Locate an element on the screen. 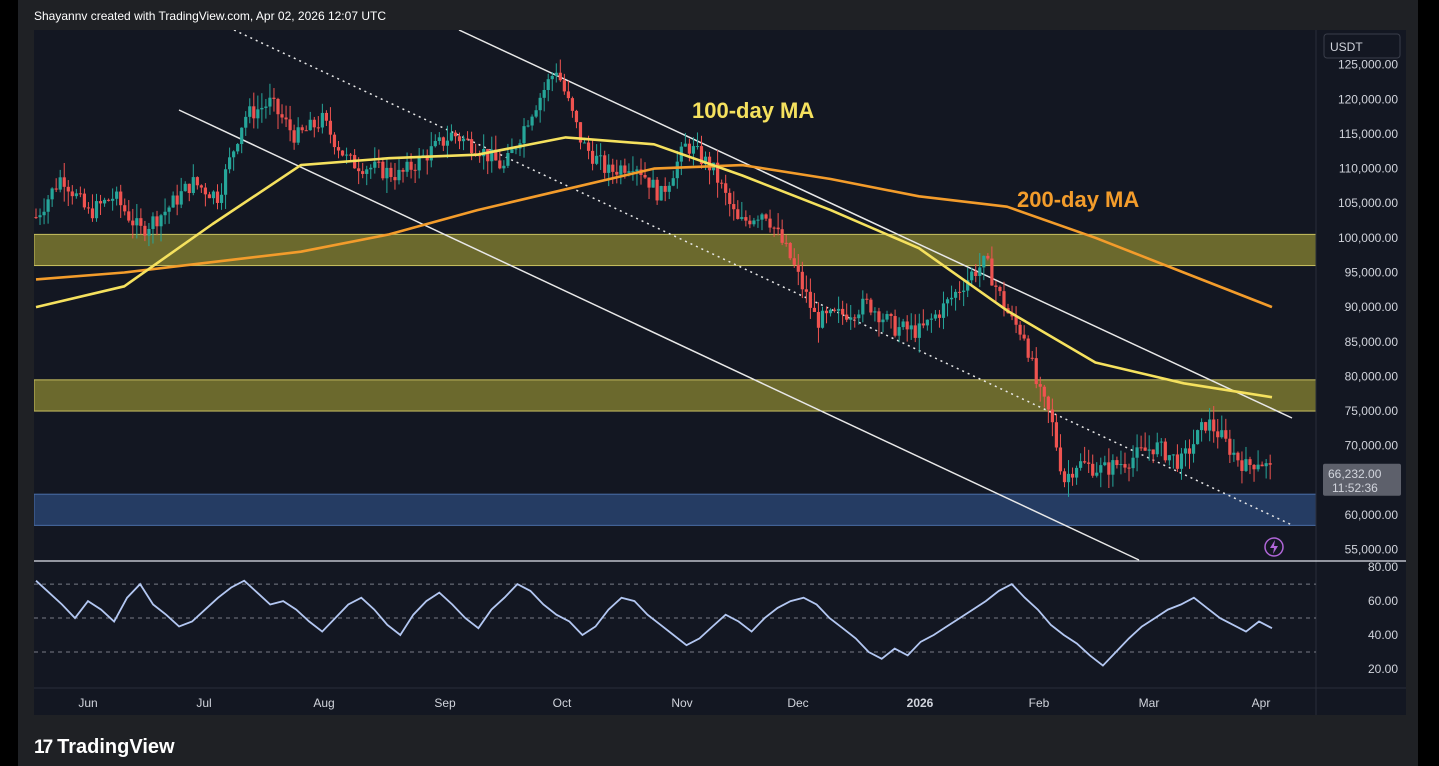  rsi-tick-label: 40.00 is located at coordinates (1383, 635).